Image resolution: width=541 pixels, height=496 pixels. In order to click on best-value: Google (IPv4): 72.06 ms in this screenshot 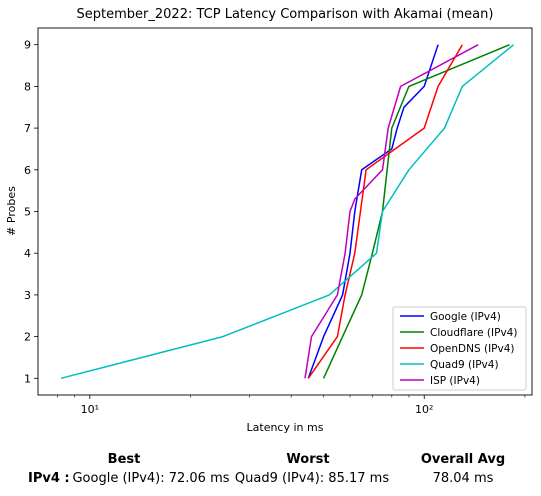, I will do `click(151, 478)`.